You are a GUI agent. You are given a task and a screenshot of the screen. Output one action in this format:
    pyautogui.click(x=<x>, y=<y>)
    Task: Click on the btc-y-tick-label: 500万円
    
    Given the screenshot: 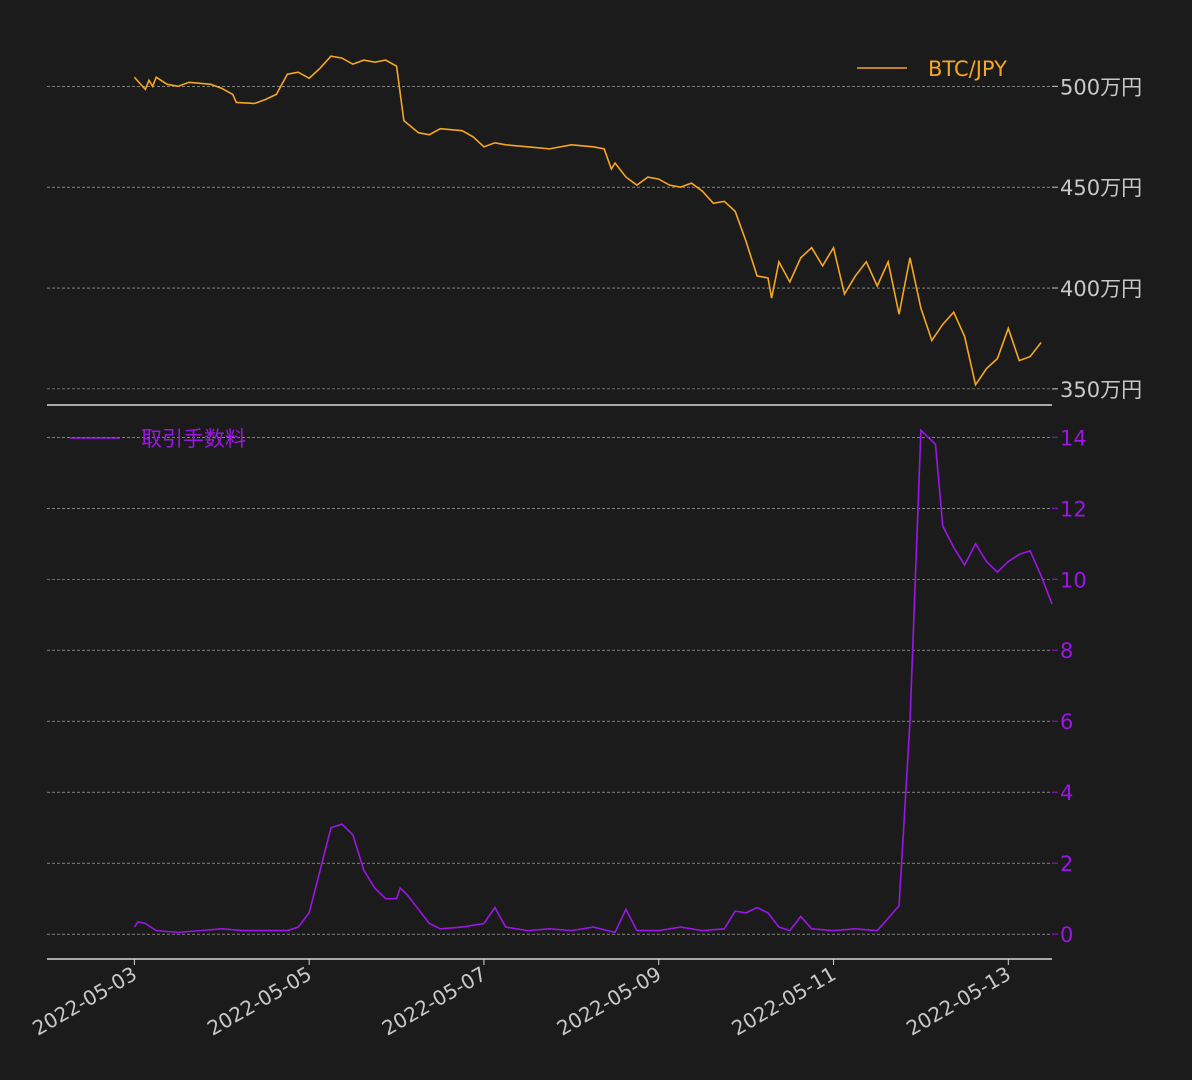 What is the action you would take?
    pyautogui.click(x=1101, y=87)
    